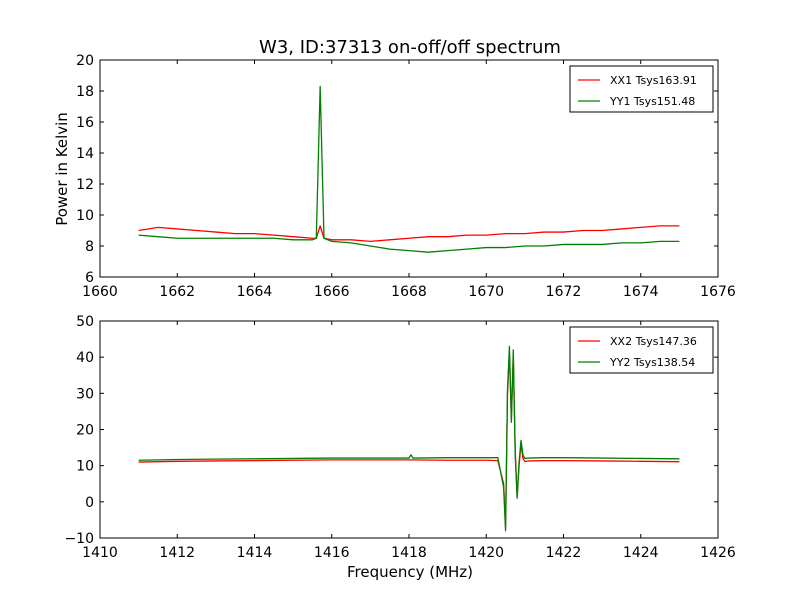 The height and width of the screenshot is (600, 800). What do you see at coordinates (641, 292) in the screenshot?
I see `top-x-tick-label: 1674` at bounding box center [641, 292].